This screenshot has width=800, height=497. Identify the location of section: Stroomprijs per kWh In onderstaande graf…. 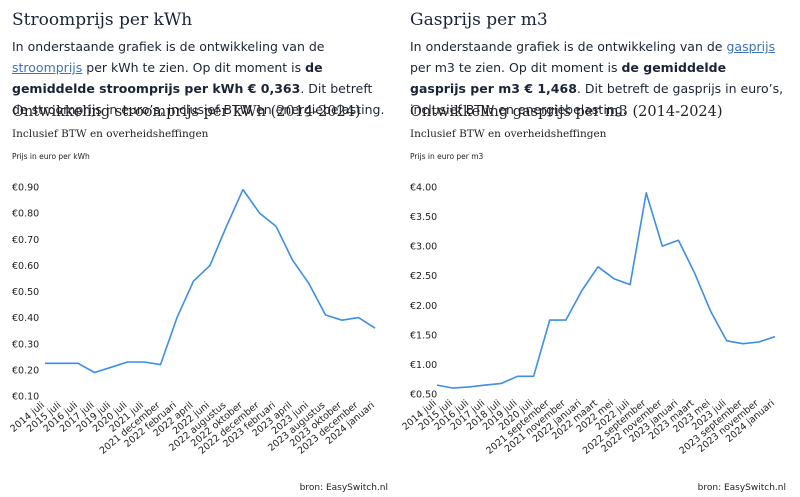
(192, 60).